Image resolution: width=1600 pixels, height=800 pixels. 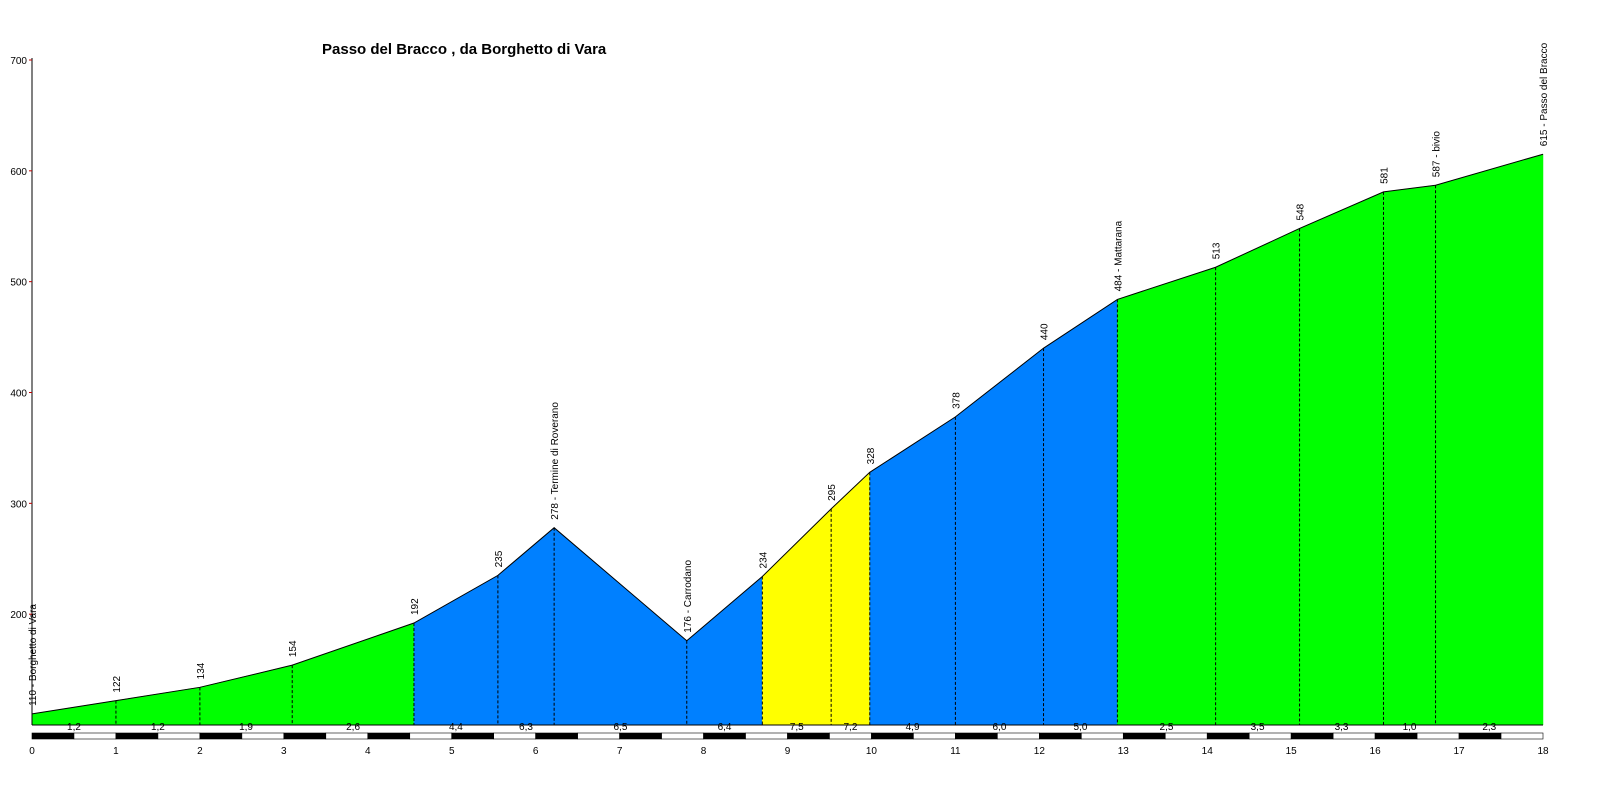 What do you see at coordinates (464, 49) in the screenshot?
I see `chart-title: Passo del Bracco , da Borghetto di Vara` at bounding box center [464, 49].